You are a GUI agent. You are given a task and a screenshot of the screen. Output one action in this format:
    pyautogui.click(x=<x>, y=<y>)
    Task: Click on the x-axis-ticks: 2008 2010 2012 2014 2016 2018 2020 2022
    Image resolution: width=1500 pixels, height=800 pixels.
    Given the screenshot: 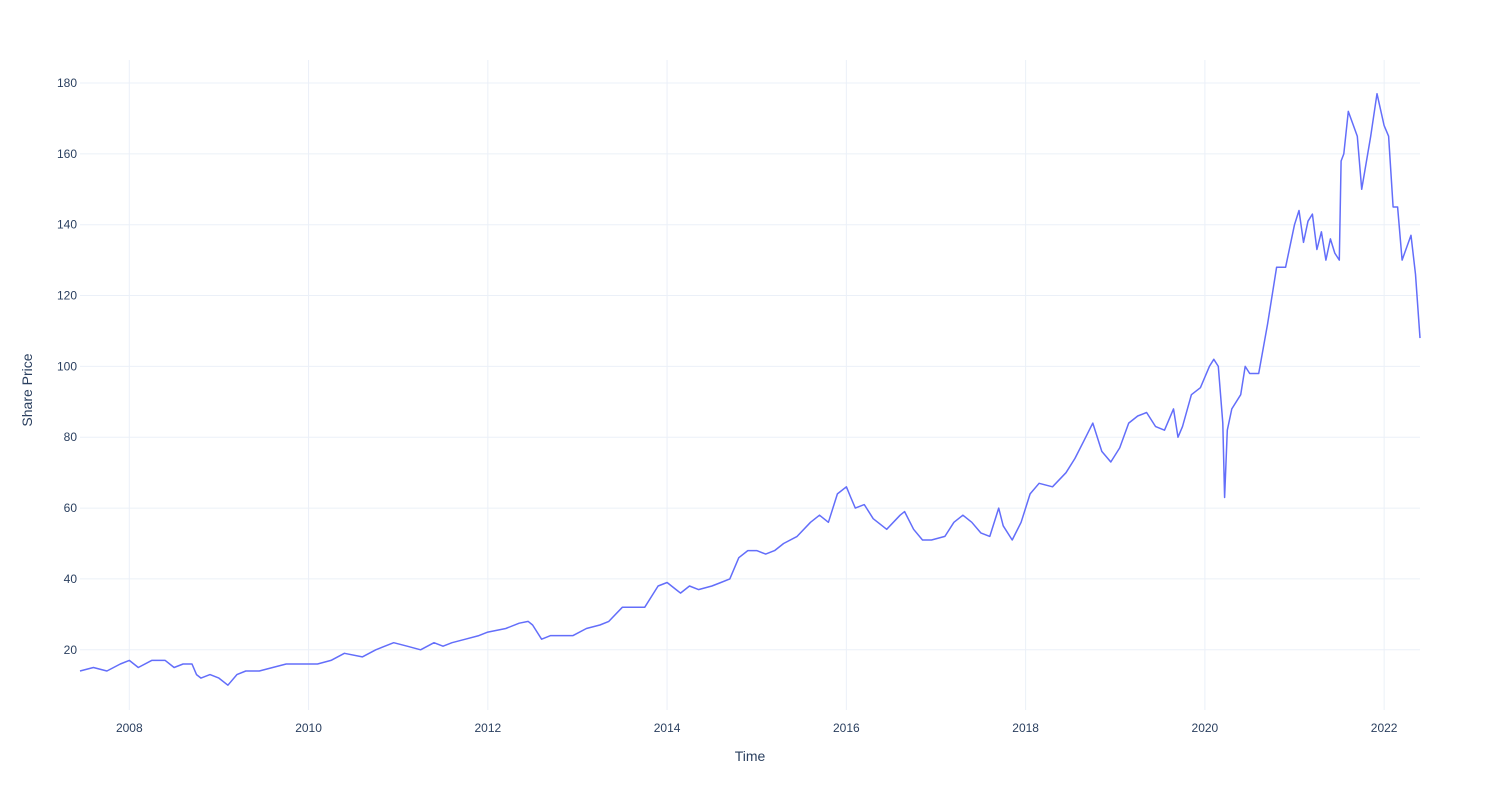 What is the action you would take?
    pyautogui.click(x=757, y=728)
    